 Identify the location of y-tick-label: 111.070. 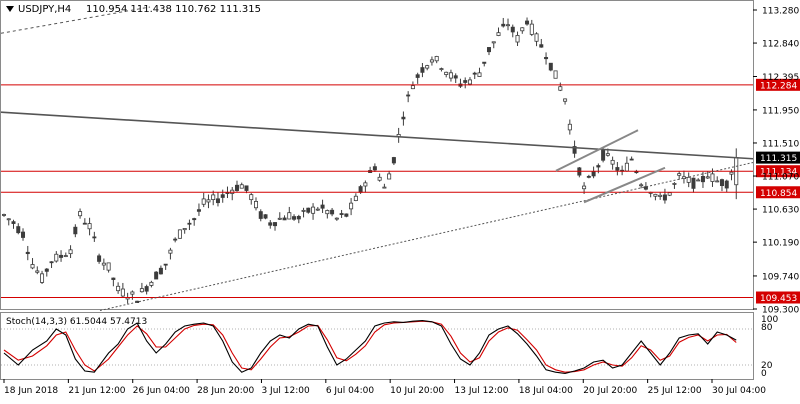
(780, 178).